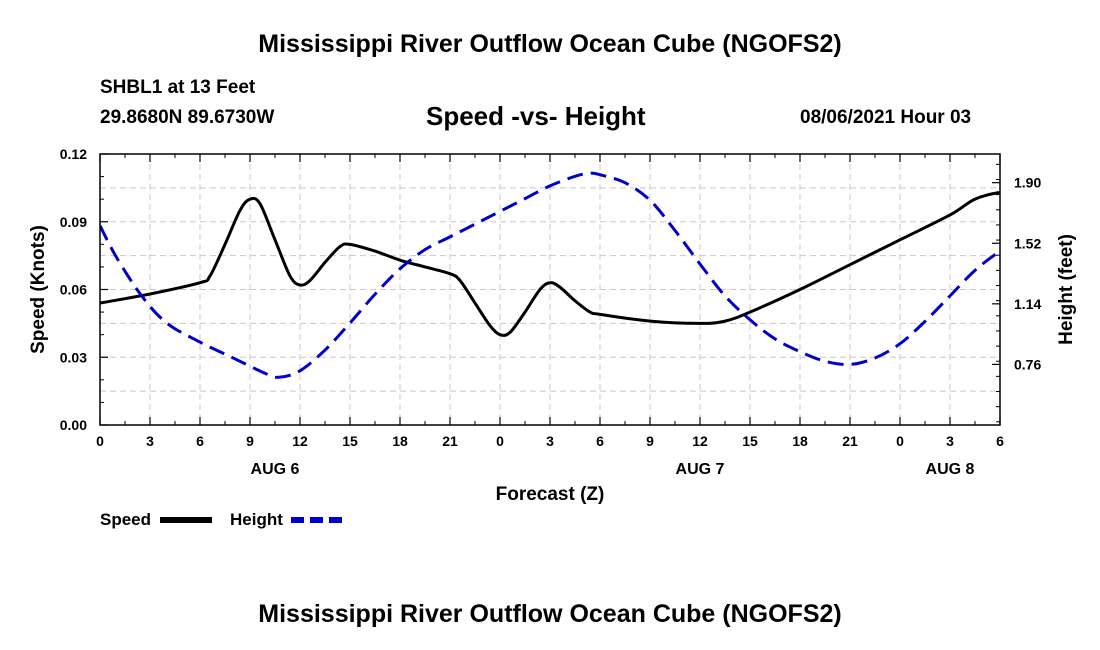 The image size is (1100, 650). I want to click on y-left-axis-title: Speed (Knots), so click(38, 289).